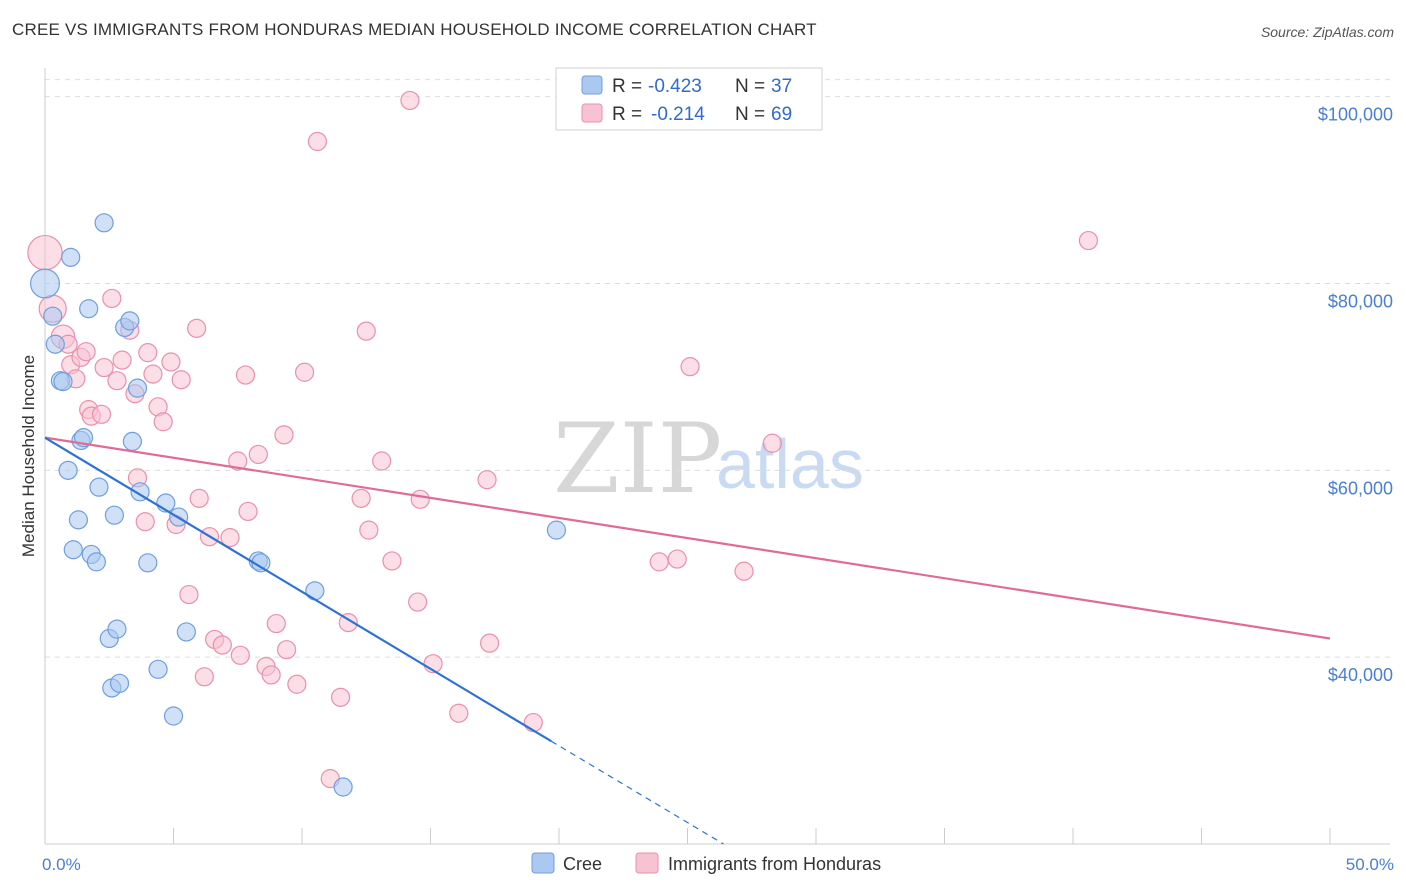 Image resolution: width=1406 pixels, height=892 pixels. Describe the element at coordinates (1360, 302) in the screenshot. I see `y-tick-label: $80,000` at that location.